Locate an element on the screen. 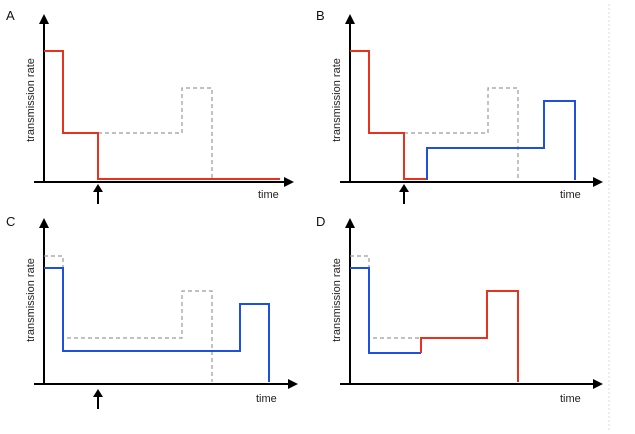 Image resolution: width=635 pixels, height=434 pixels. panel-letter: C is located at coordinates (10, 221).